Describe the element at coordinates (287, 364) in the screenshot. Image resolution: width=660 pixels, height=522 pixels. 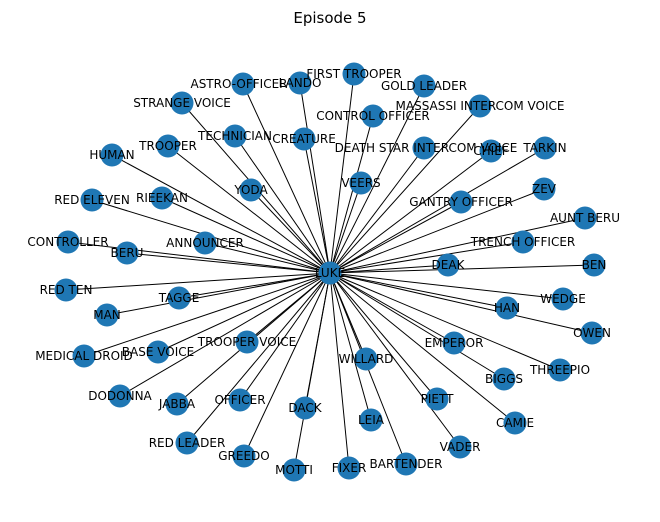
I see `edge-luke-greedo` at that location.